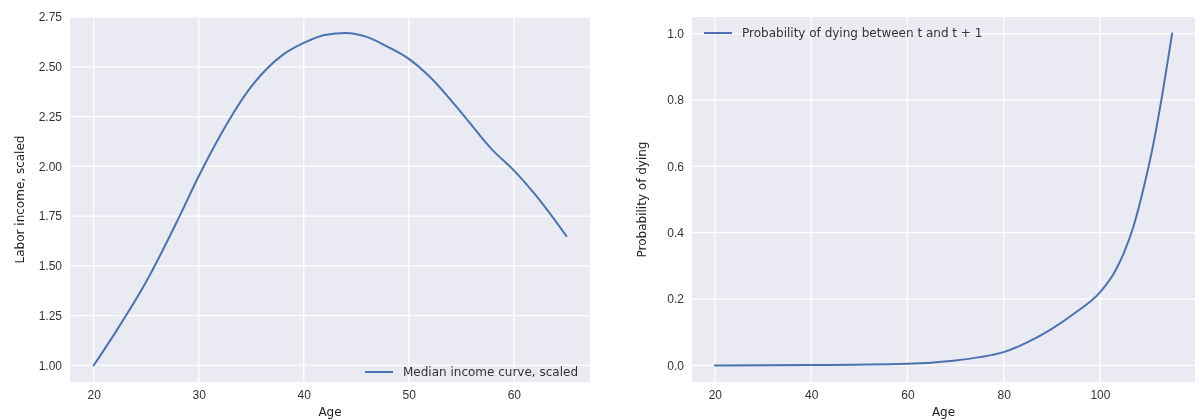 This screenshot has height=420, width=1202. What do you see at coordinates (50, 67) in the screenshot?
I see `y-tick-label: 2.50` at bounding box center [50, 67].